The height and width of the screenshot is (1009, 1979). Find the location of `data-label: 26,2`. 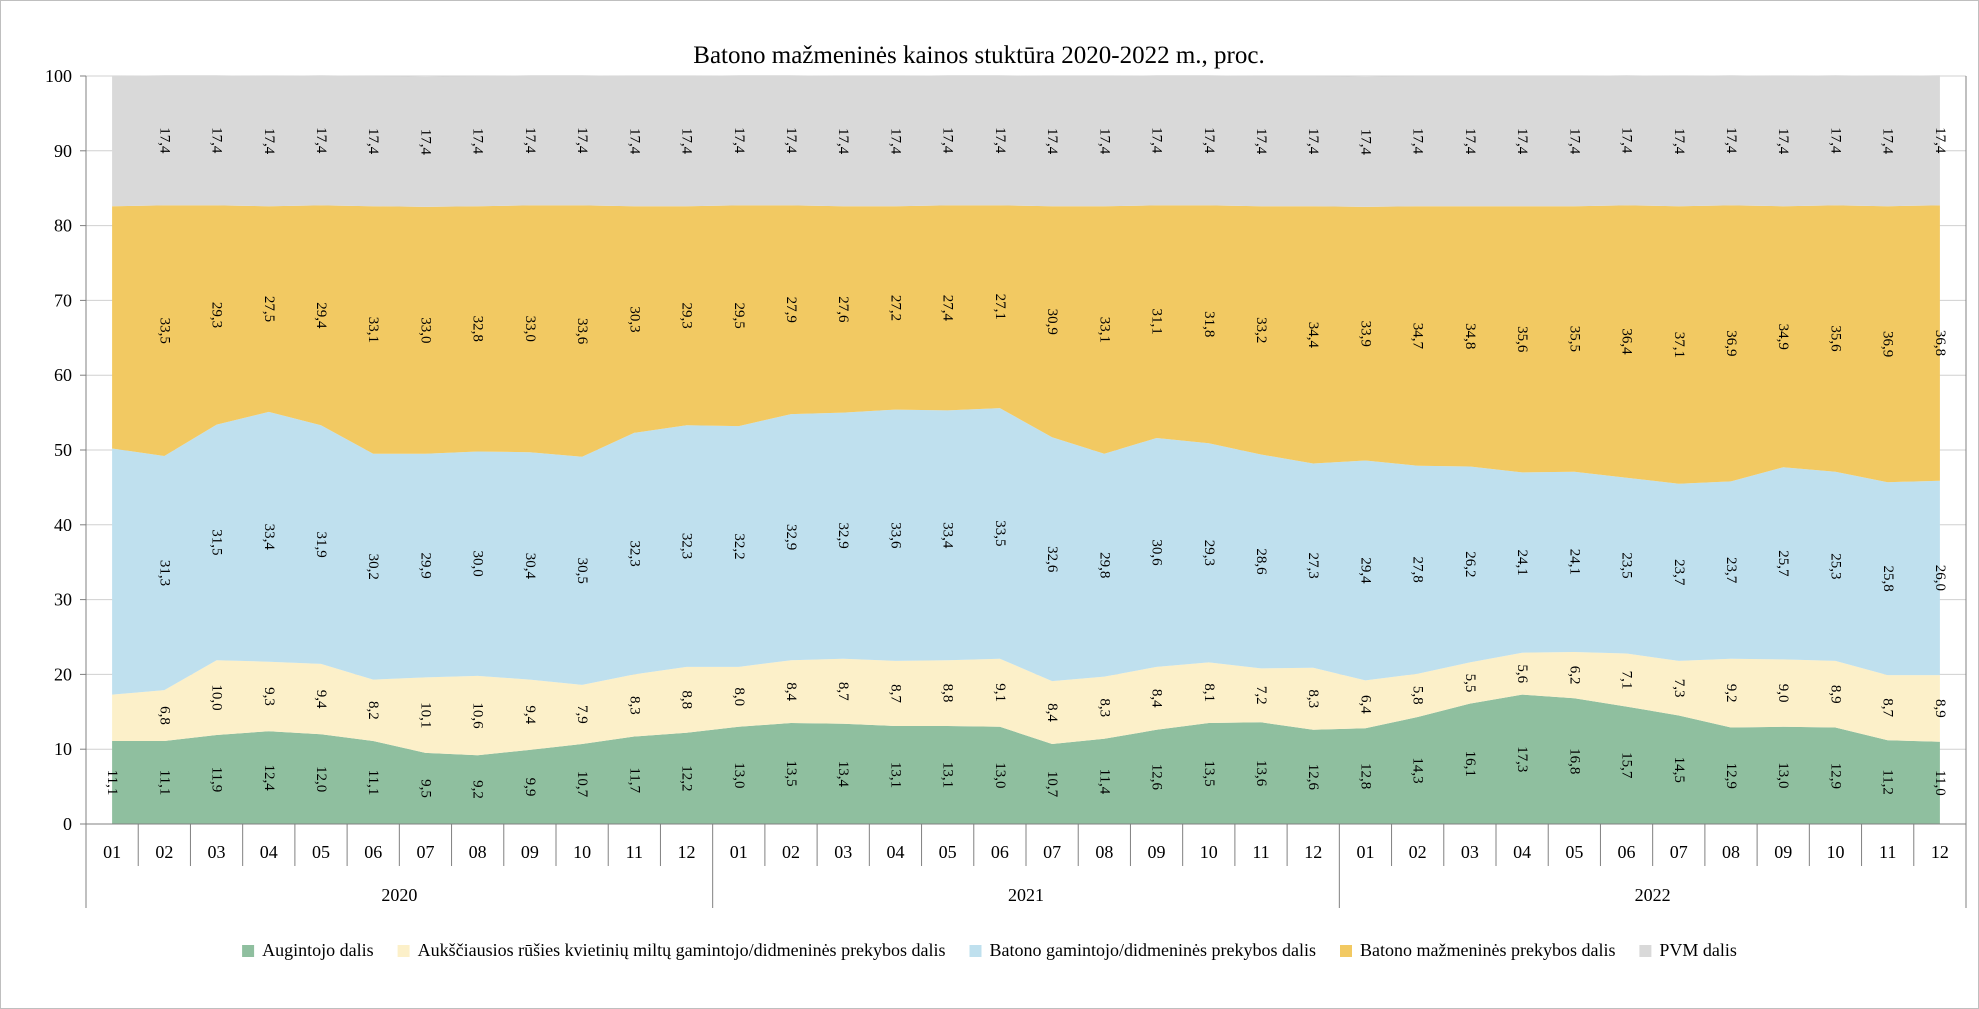

data-label: 26,2 is located at coordinates (1470, 564).